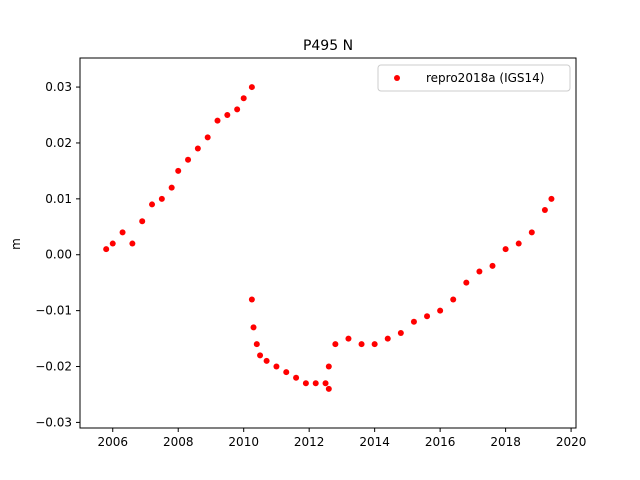  I want to click on y-tick-label: −0.01, so click(53, 311).